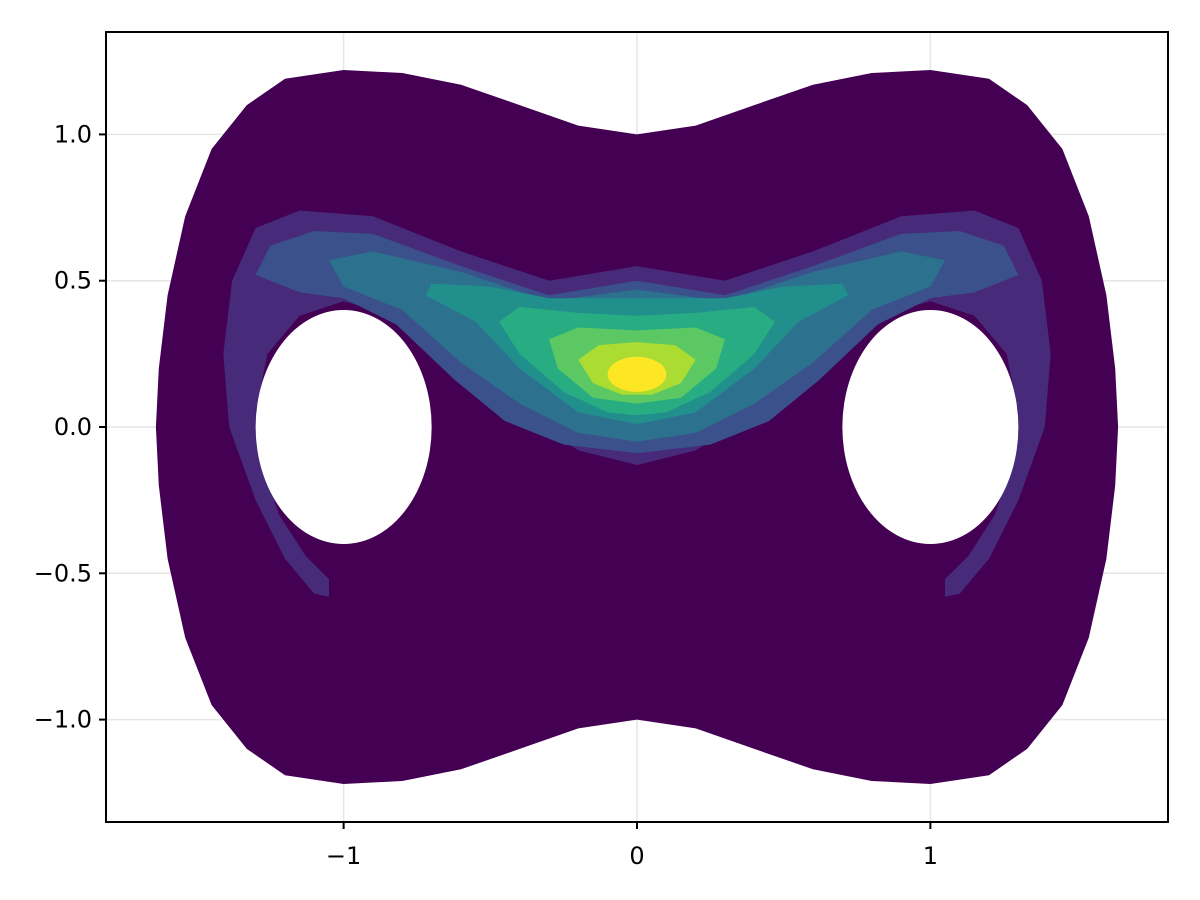  What do you see at coordinates (73, 134) in the screenshot?
I see `y-tick-label: 1.0` at bounding box center [73, 134].